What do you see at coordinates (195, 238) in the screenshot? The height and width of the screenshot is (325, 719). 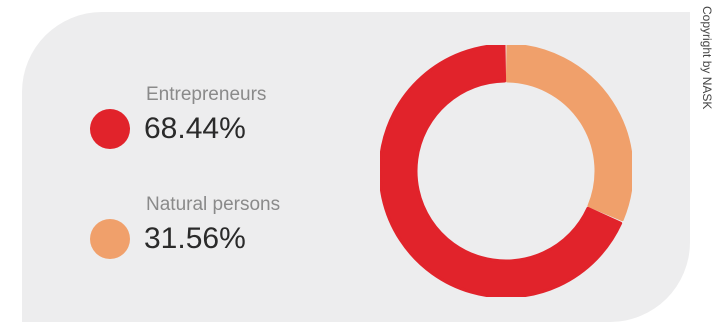 I see `legend-value-natural-persons: 31.56%` at bounding box center [195, 238].